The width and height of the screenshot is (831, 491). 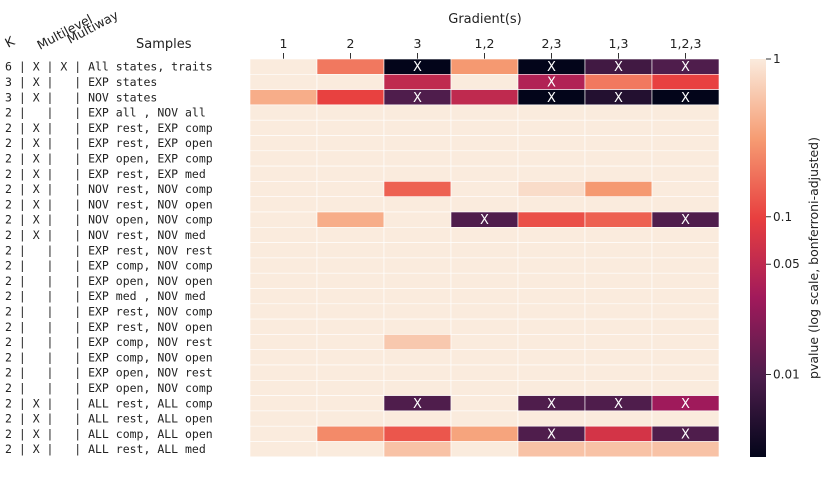 I want to click on colorbar-tick-label: 0.05, so click(x=786, y=264).